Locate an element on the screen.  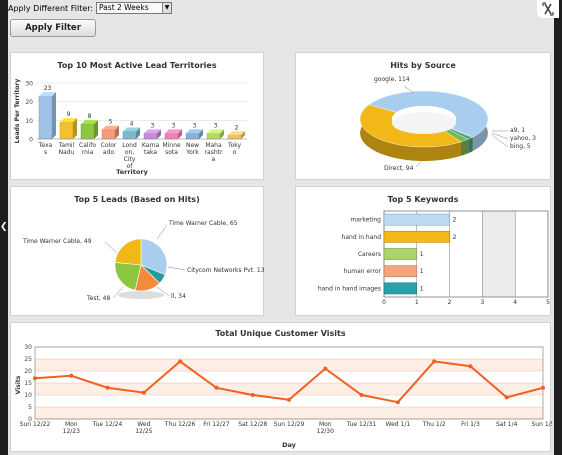
chevron-down-icon: ▼ is located at coordinates (166, 8).